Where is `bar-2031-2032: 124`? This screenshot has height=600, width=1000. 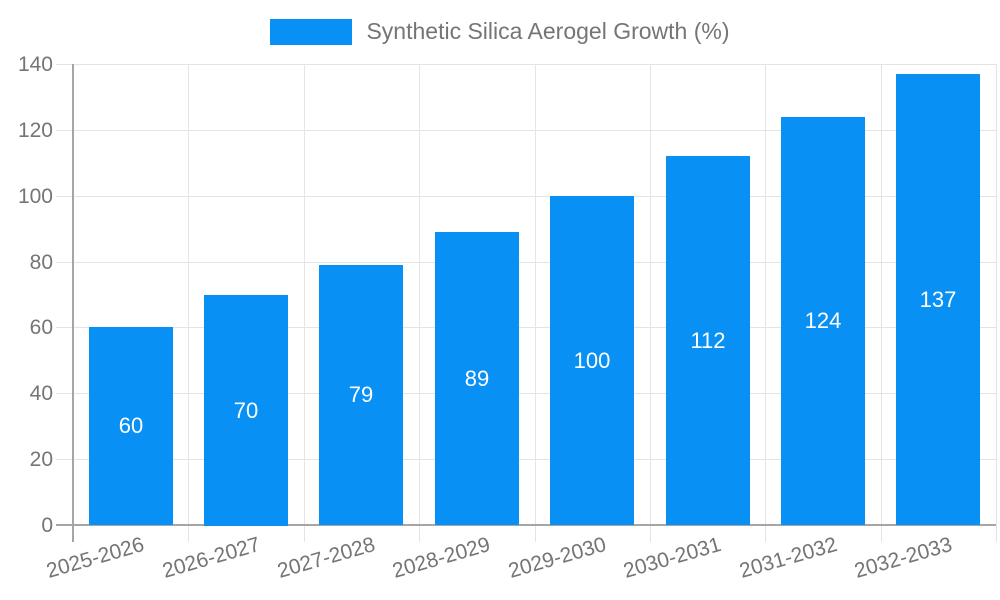 bar-2031-2032: 124 is located at coordinates (823, 321).